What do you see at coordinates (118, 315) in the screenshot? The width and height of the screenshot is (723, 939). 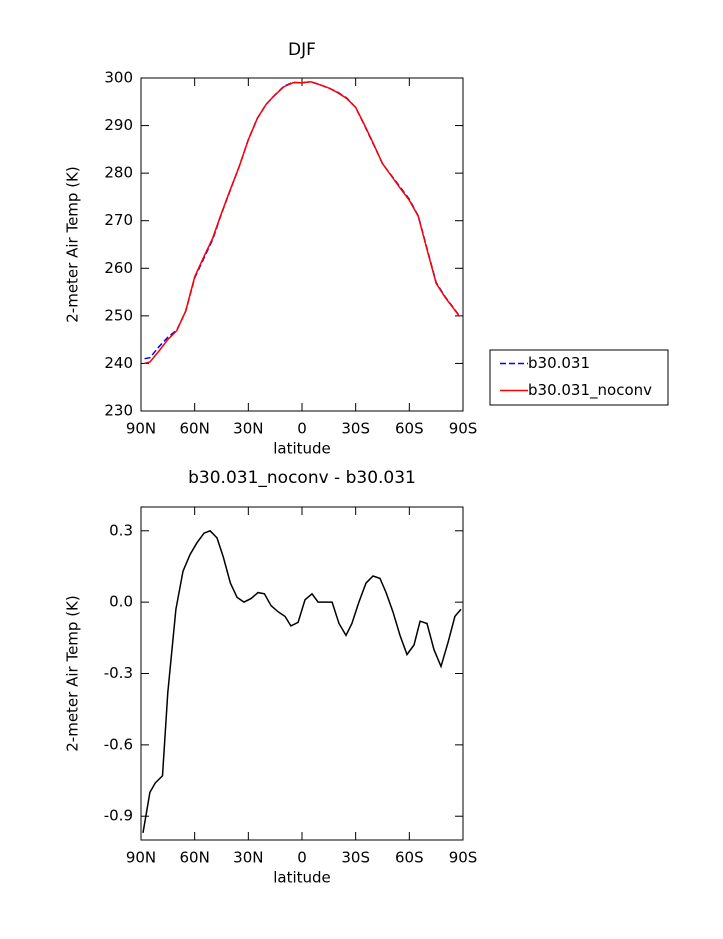 I see `y-tick-label: 250` at bounding box center [118, 315].